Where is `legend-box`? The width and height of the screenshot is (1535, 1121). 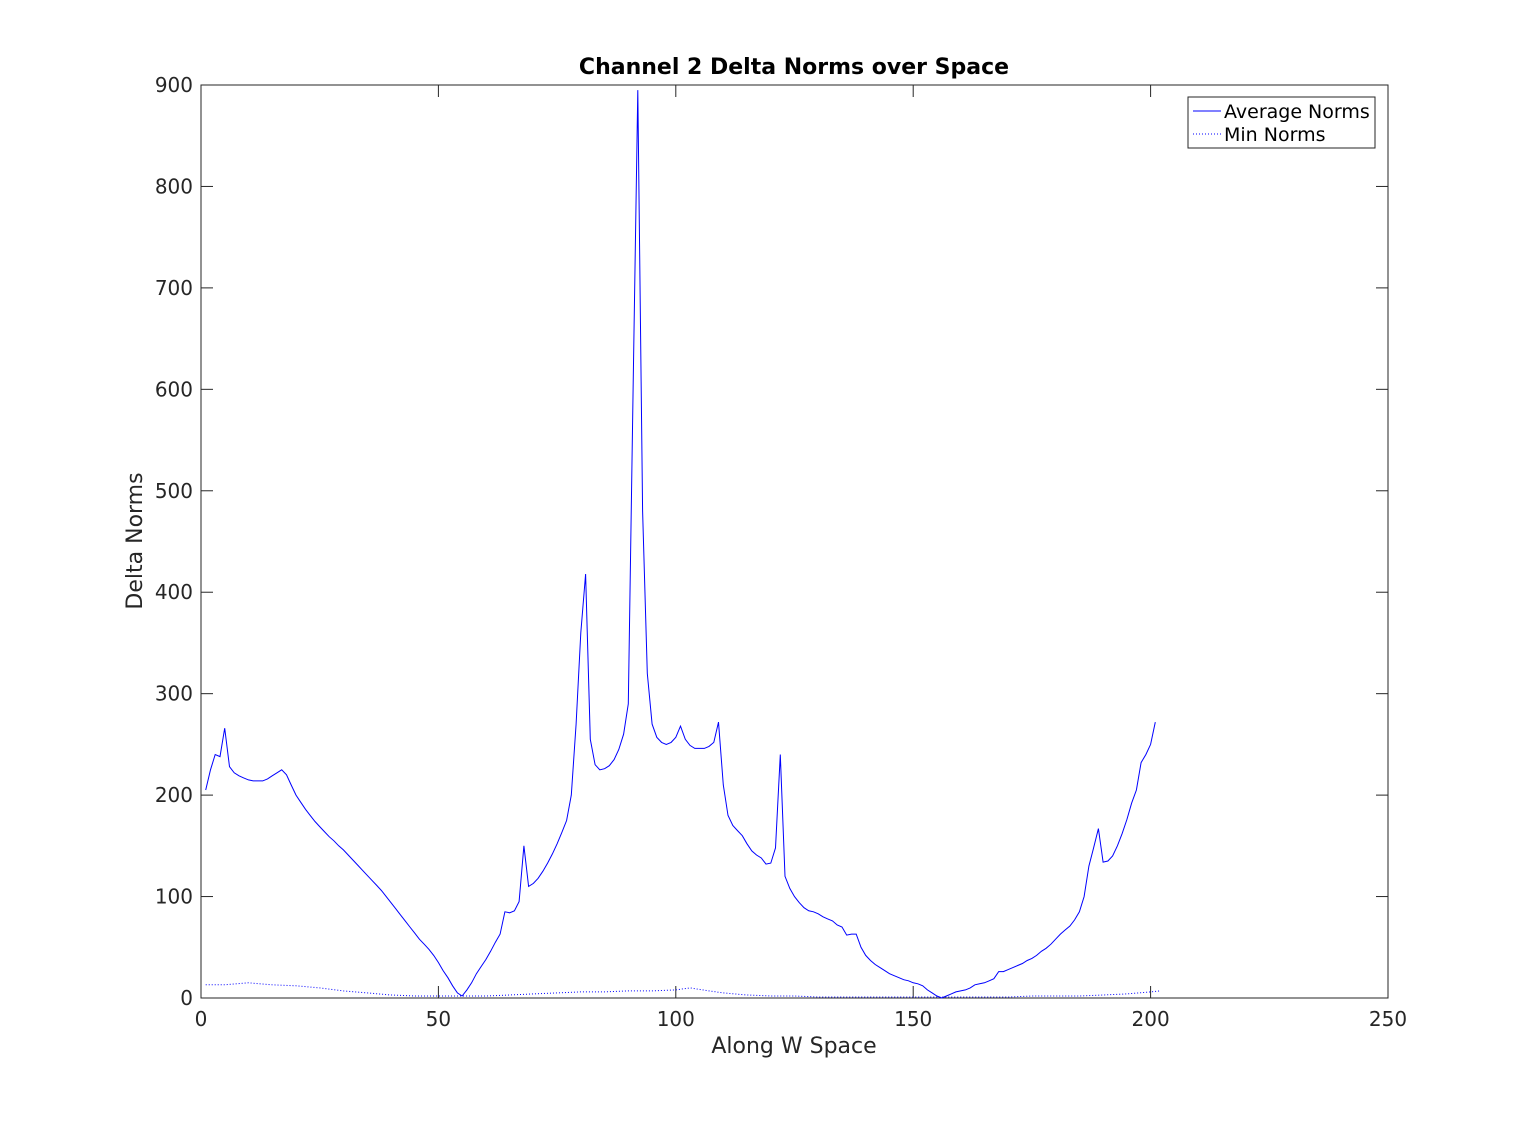 legend-box is located at coordinates (1281, 122).